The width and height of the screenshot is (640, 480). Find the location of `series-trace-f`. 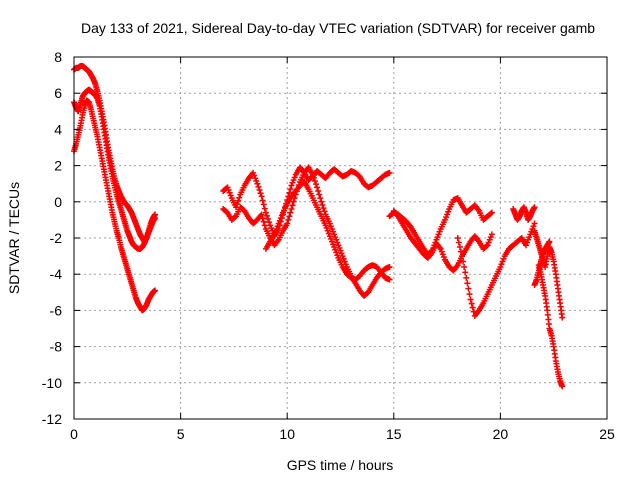

series-trace-f is located at coordinates (327, 230).